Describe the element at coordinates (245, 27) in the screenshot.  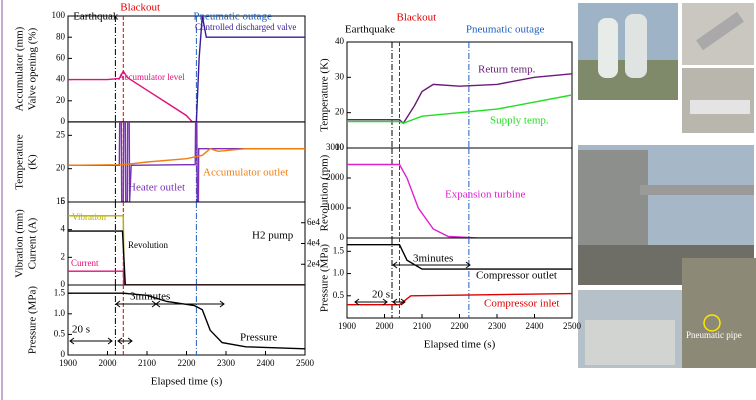
I see `series-label: Controlled discharged valve` at that location.